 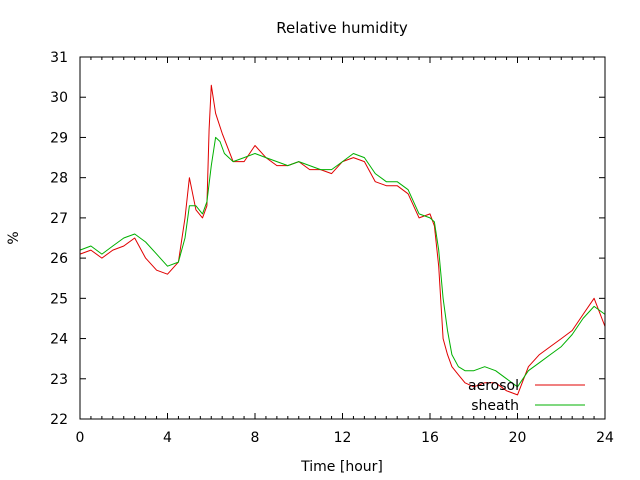 What do you see at coordinates (493, 386) in the screenshot?
I see `legend-label-aerosol: aerosol` at bounding box center [493, 386].